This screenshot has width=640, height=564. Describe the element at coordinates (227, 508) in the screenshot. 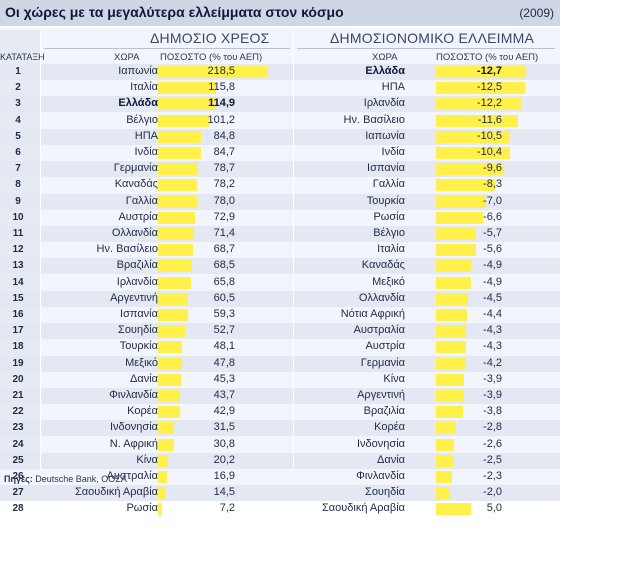

I see `debt-value-label: 7,2` at that location.